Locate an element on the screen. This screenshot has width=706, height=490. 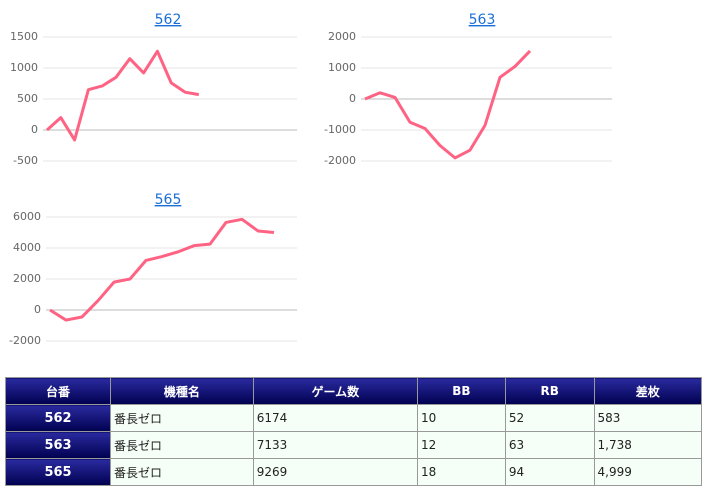
table-cell: 63 is located at coordinates (549, 445).